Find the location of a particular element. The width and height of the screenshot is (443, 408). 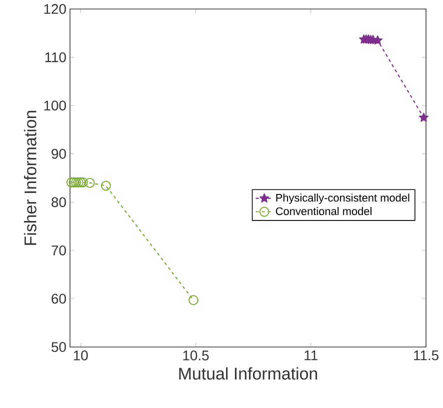

y-tick-label: 60 is located at coordinates (59, 299).